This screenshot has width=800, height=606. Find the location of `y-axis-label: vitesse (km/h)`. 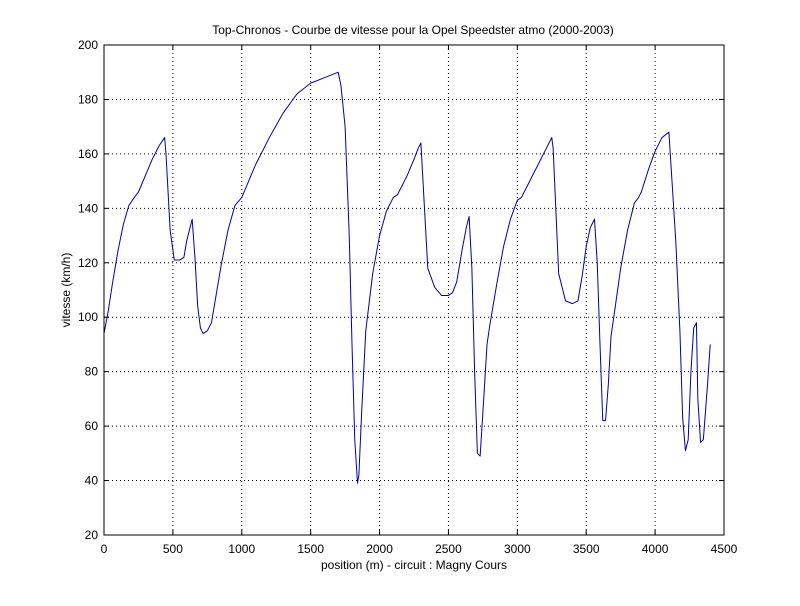

y-axis-label: vitesse (km/h) is located at coordinates (66, 290).